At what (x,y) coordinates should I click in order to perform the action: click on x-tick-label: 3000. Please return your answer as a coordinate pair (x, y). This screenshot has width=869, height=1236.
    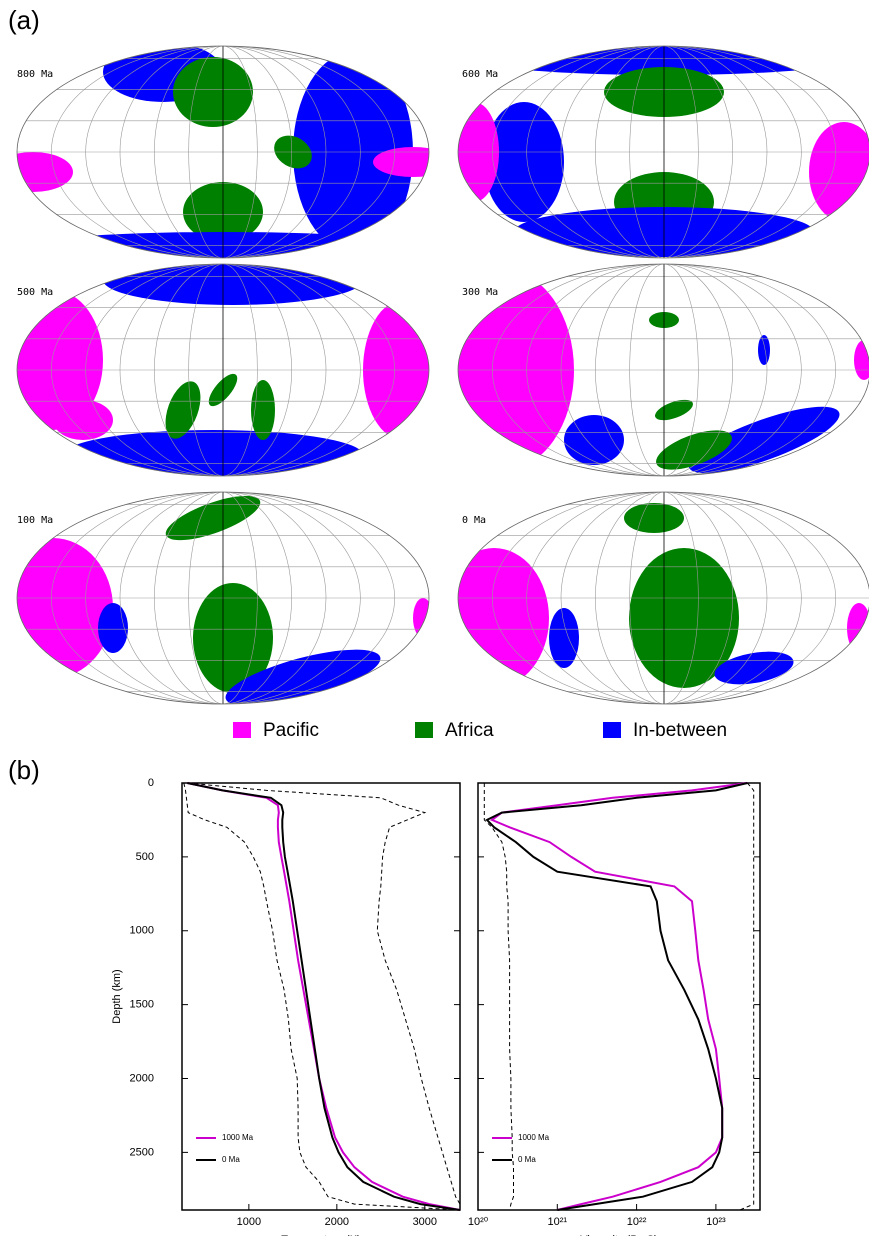
    Looking at the image, I should click on (425, 1222).